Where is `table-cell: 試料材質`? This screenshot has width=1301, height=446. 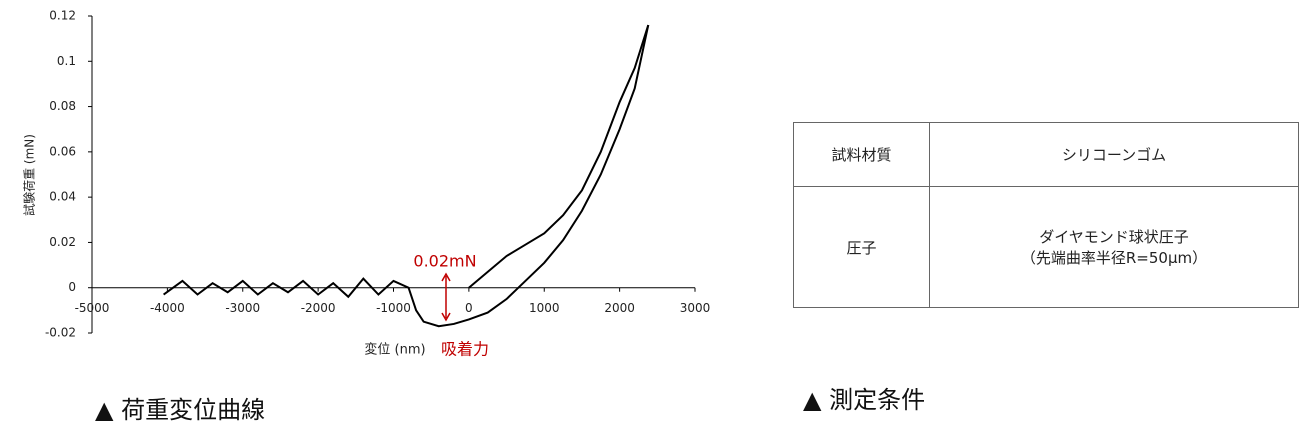
table-cell: 試料材質 is located at coordinates (861, 154).